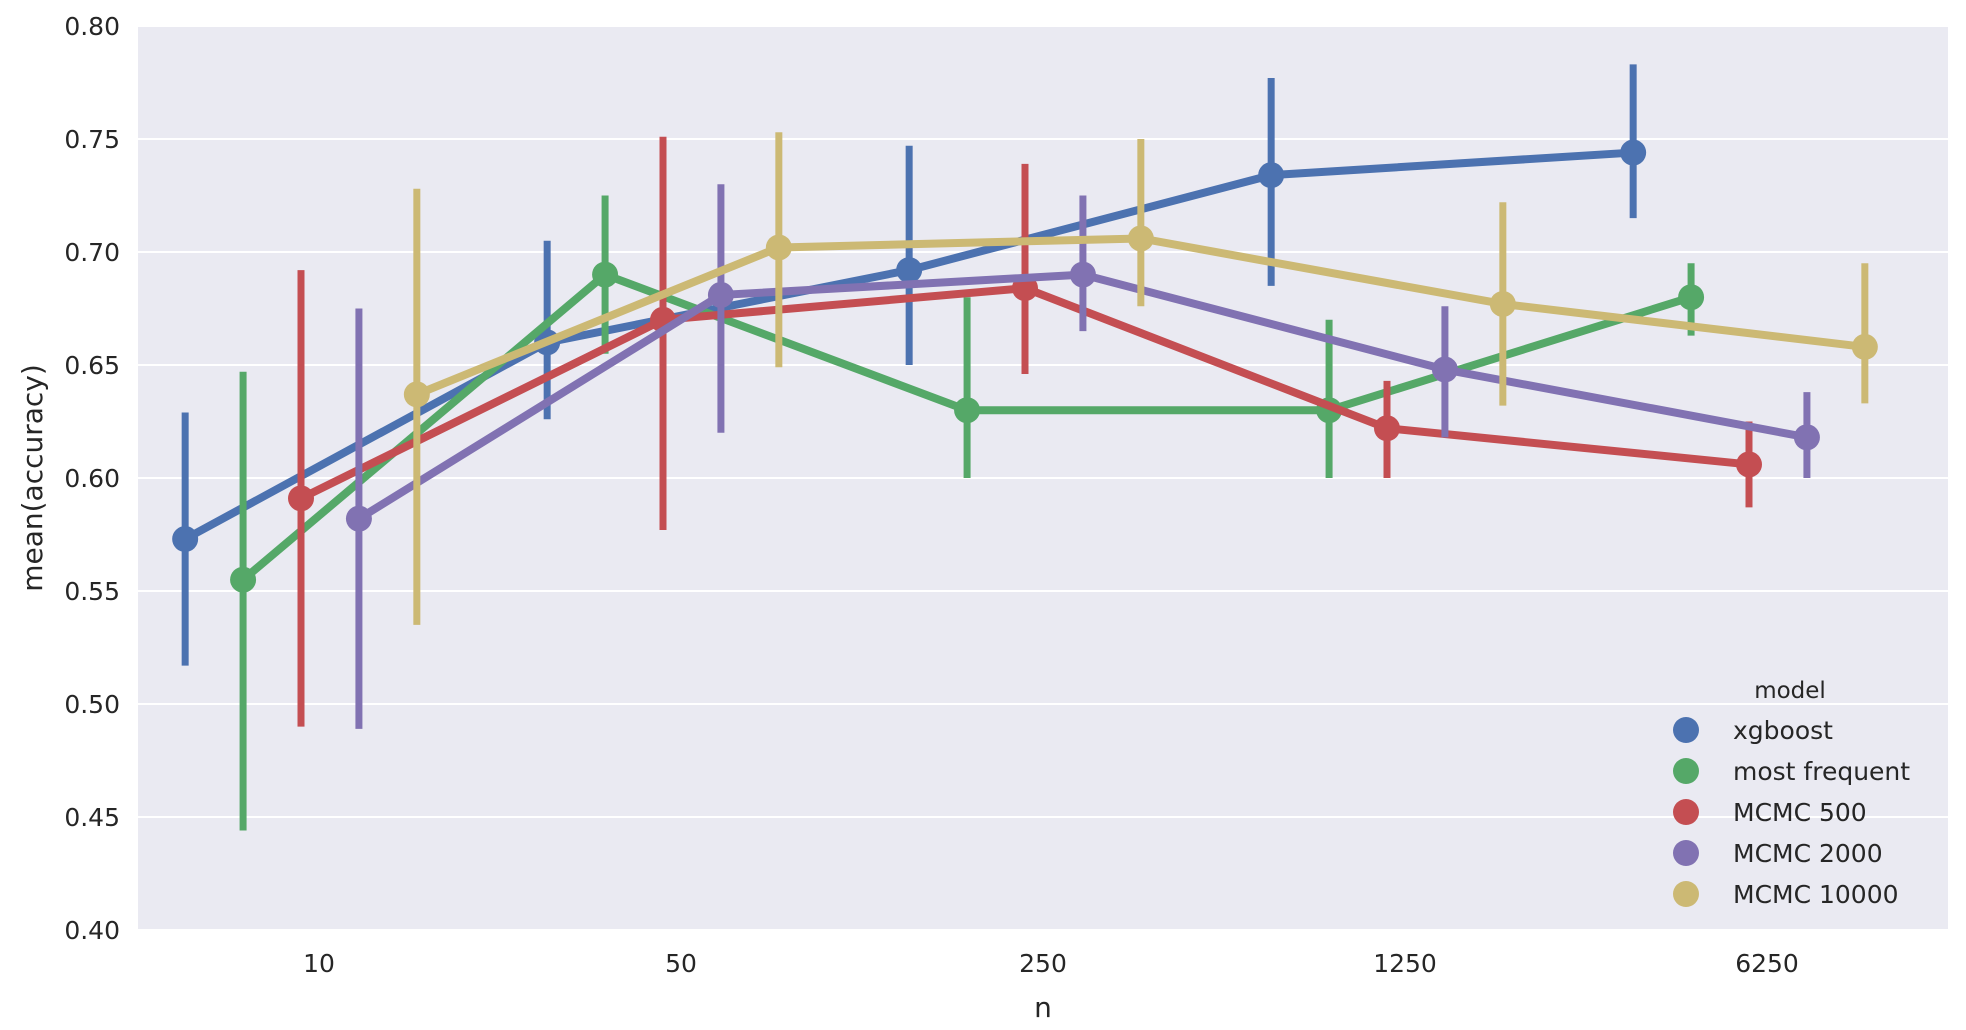 This screenshot has width=1966, height=1030. I want to click on y-tick-label: 0.40, so click(92, 930).